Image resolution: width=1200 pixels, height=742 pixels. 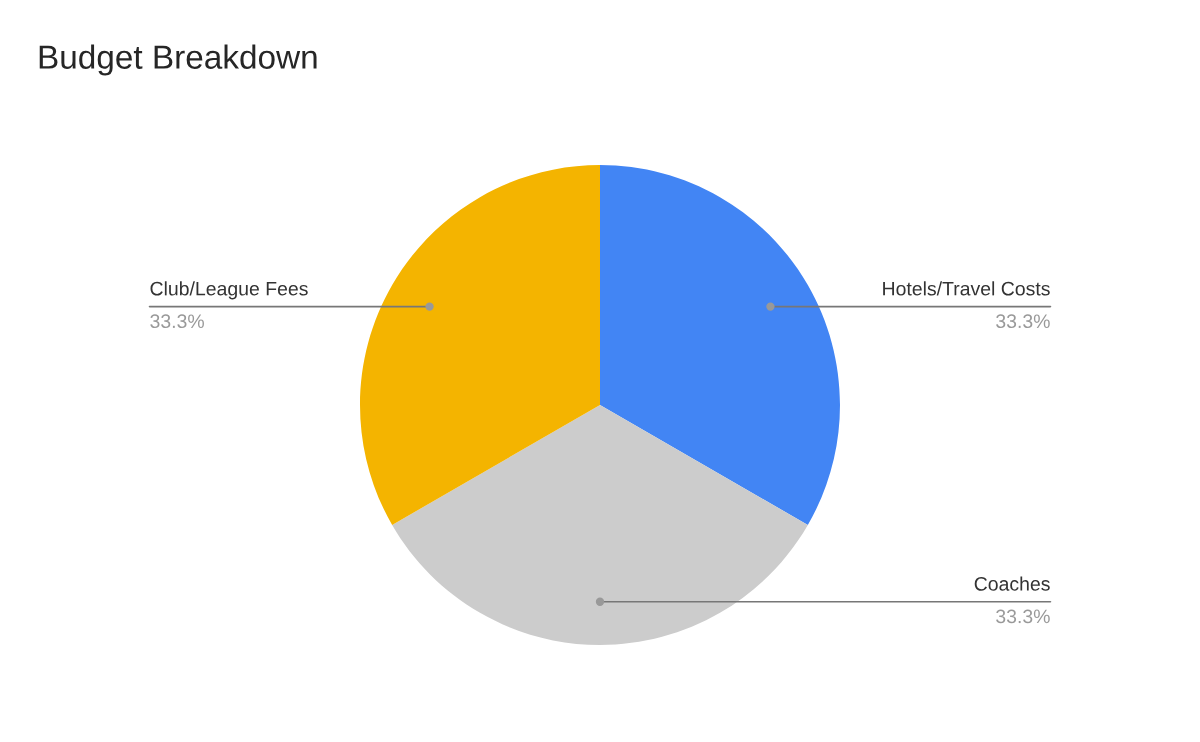 I want to click on slice-label: Coaches, so click(x=1012, y=583).